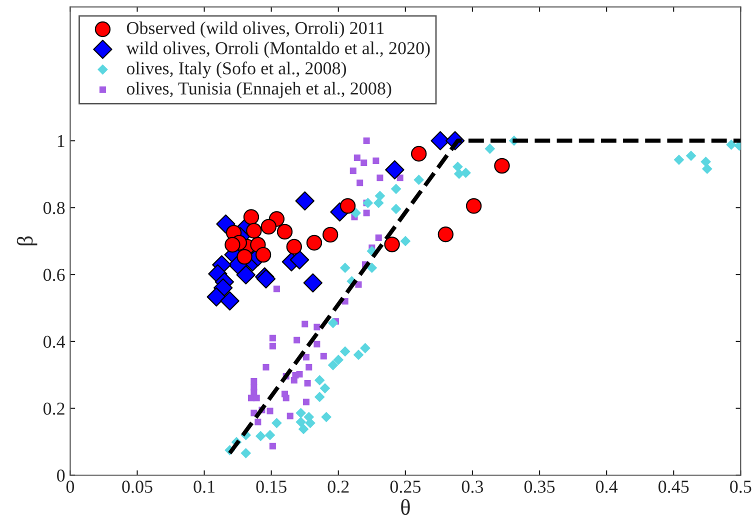 Image resolution: width=755 pixels, height=531 pixels. What do you see at coordinates (27, 241) in the screenshot?
I see `y-axis-title: β` at bounding box center [27, 241].